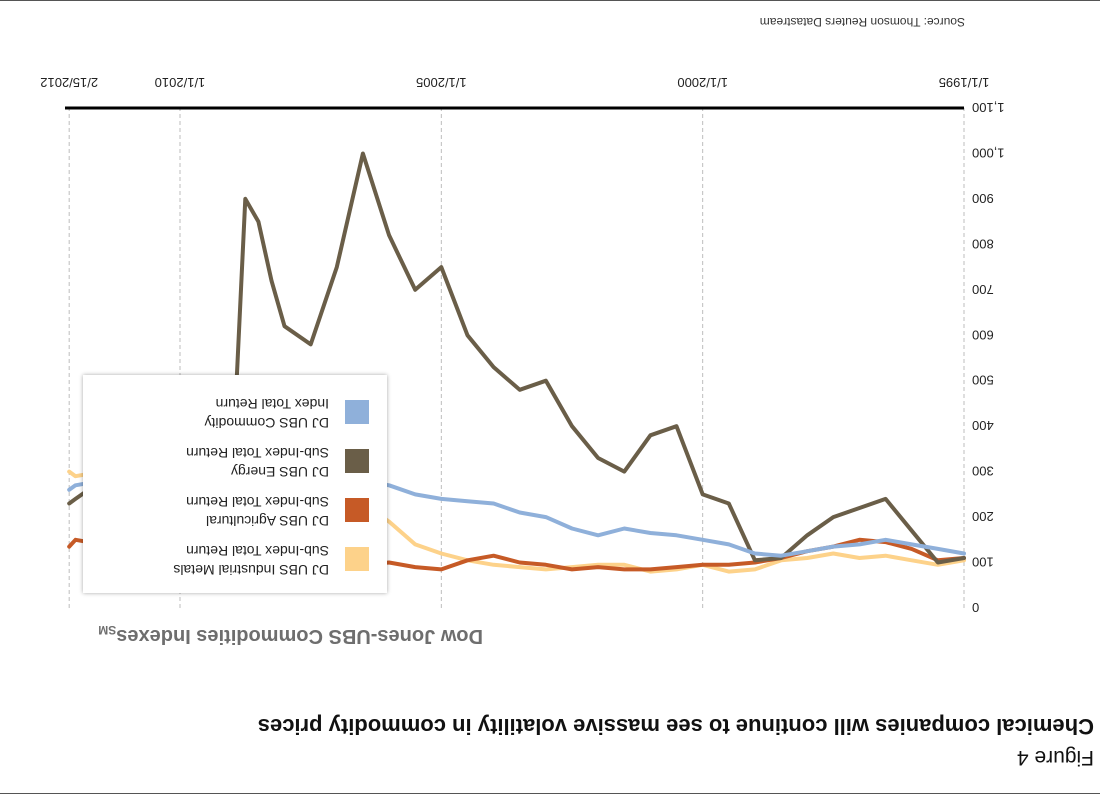 The width and height of the screenshot is (1100, 802). What do you see at coordinates (983, 289) in the screenshot?
I see `y-tick-label: 700` at bounding box center [983, 289].